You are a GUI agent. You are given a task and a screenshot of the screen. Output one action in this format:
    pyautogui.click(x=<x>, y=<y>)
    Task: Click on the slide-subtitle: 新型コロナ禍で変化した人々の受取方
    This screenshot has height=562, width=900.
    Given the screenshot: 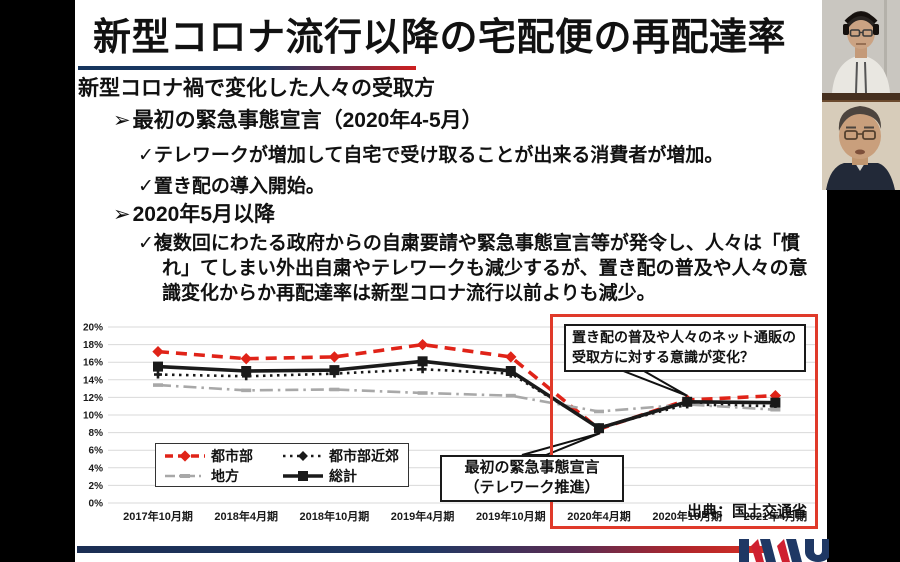 What is the action you would take?
    pyautogui.click(x=256, y=88)
    